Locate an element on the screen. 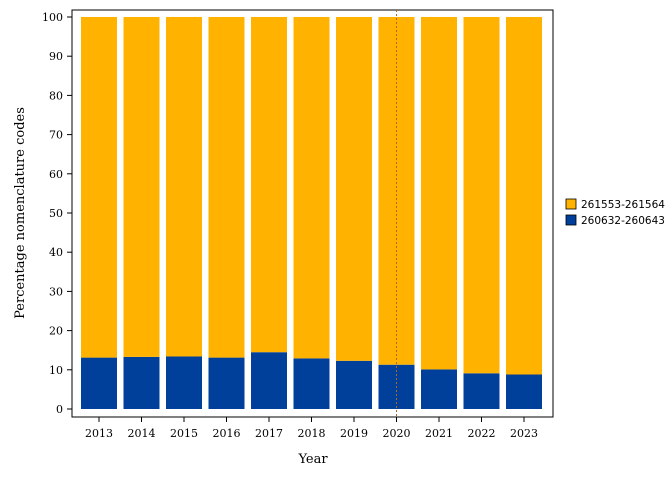 Image resolution: width=672 pixels, height=480 pixels. x-tick-label-2017: 2017 is located at coordinates (269, 433).